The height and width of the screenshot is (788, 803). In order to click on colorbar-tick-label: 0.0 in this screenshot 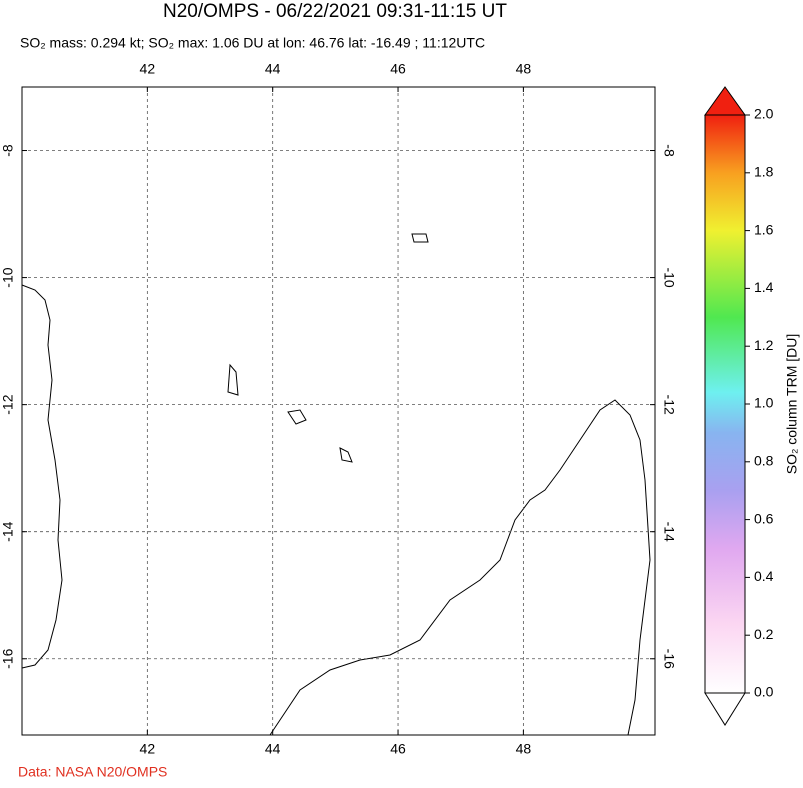, I will do `click(764, 692)`.